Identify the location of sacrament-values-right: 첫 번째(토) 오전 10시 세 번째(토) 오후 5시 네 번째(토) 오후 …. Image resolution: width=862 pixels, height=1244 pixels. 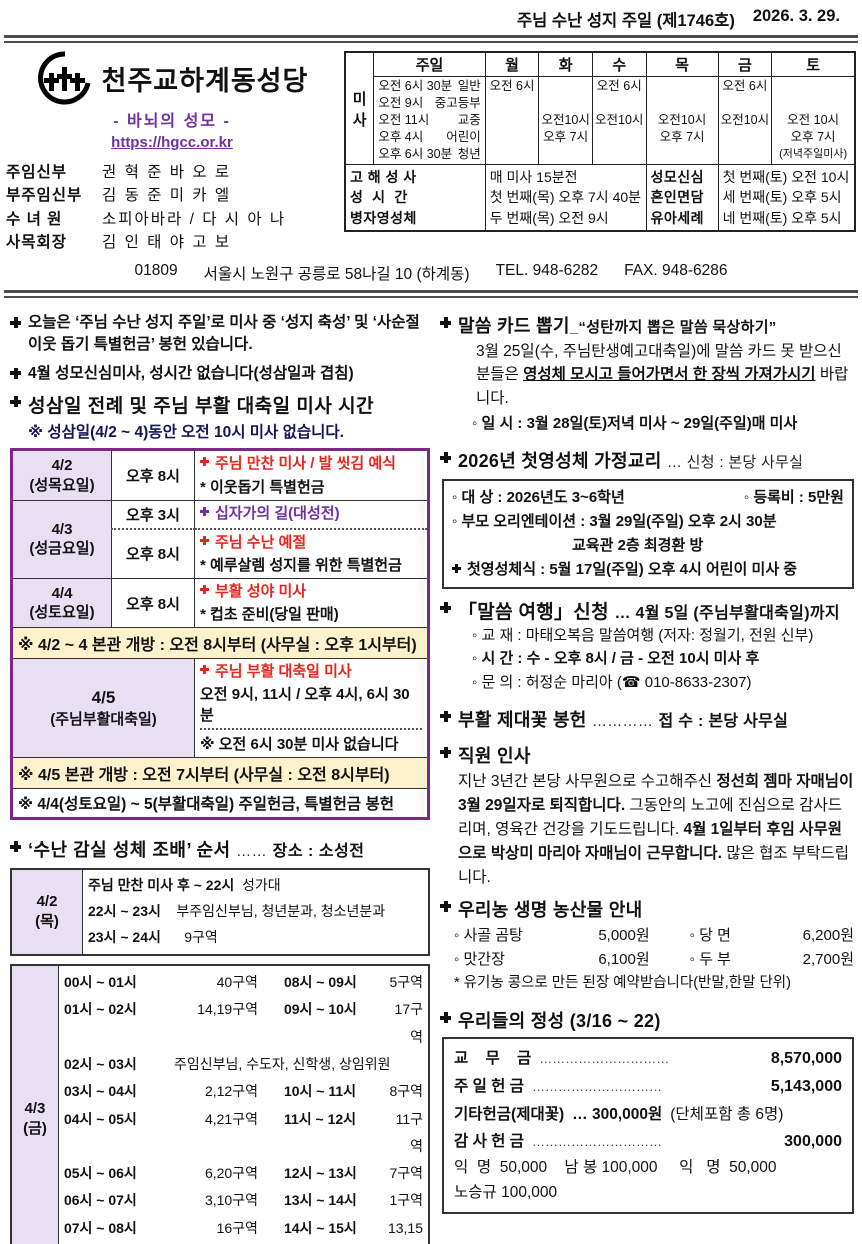
(786, 197).